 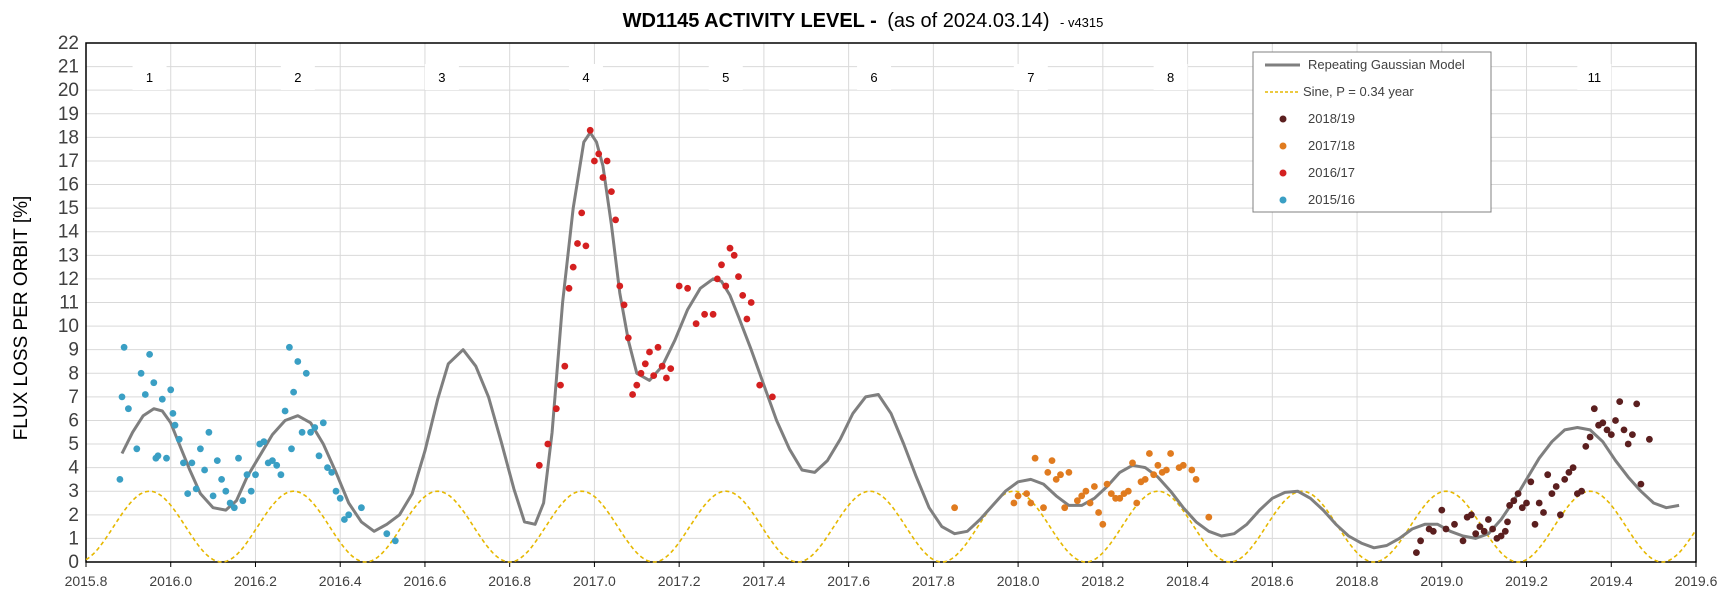 What do you see at coordinates (509, 581) in the screenshot?
I see `x-tick-label: 2016.8` at bounding box center [509, 581].